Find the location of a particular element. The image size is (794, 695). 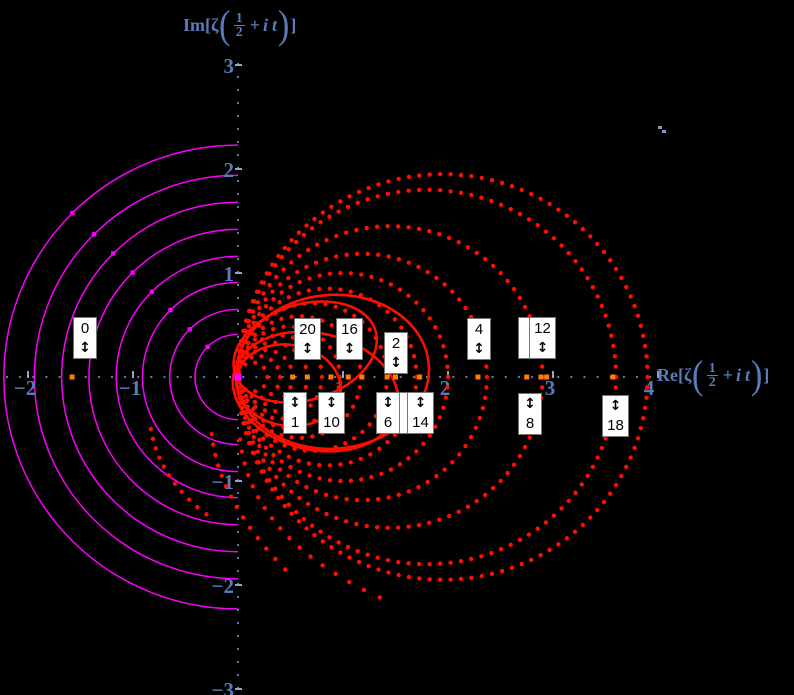

y-tick-label: −3 is located at coordinates (223, 686).